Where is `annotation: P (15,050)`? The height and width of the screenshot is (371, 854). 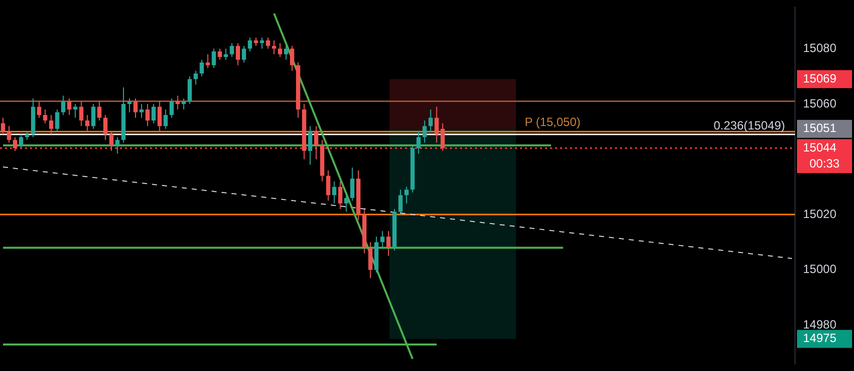
annotation: P (15,050) is located at coordinates (552, 121).